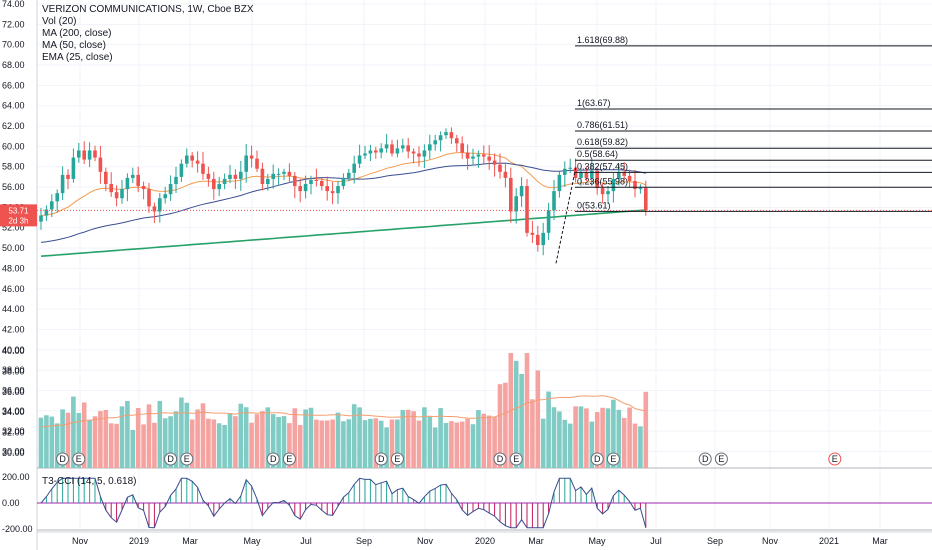 The image size is (932, 550). I want to click on time-tick-label: Sep, so click(364, 541).